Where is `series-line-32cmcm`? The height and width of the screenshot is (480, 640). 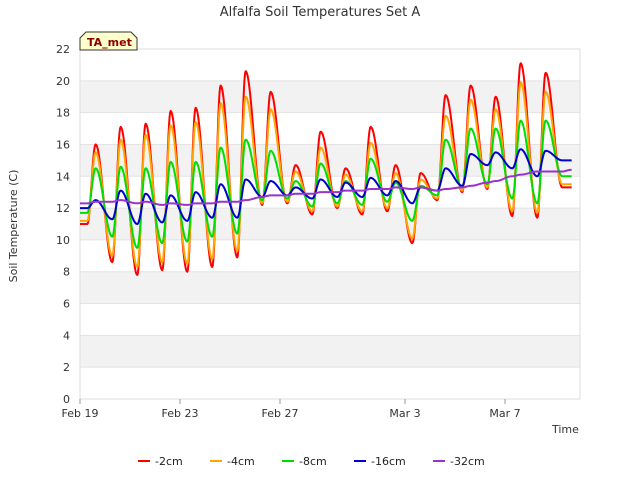
series-line-32cmcm is located at coordinates (326, 187).